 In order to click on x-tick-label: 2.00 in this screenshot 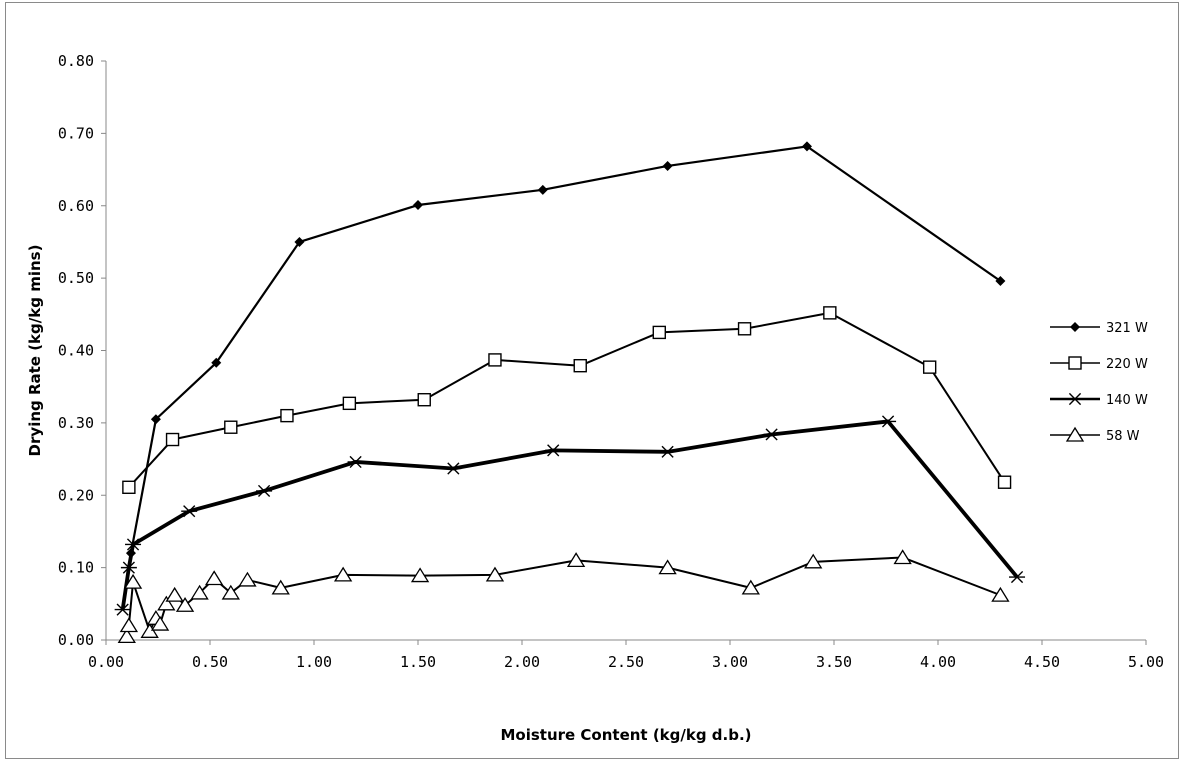, I will do `click(522, 662)`.